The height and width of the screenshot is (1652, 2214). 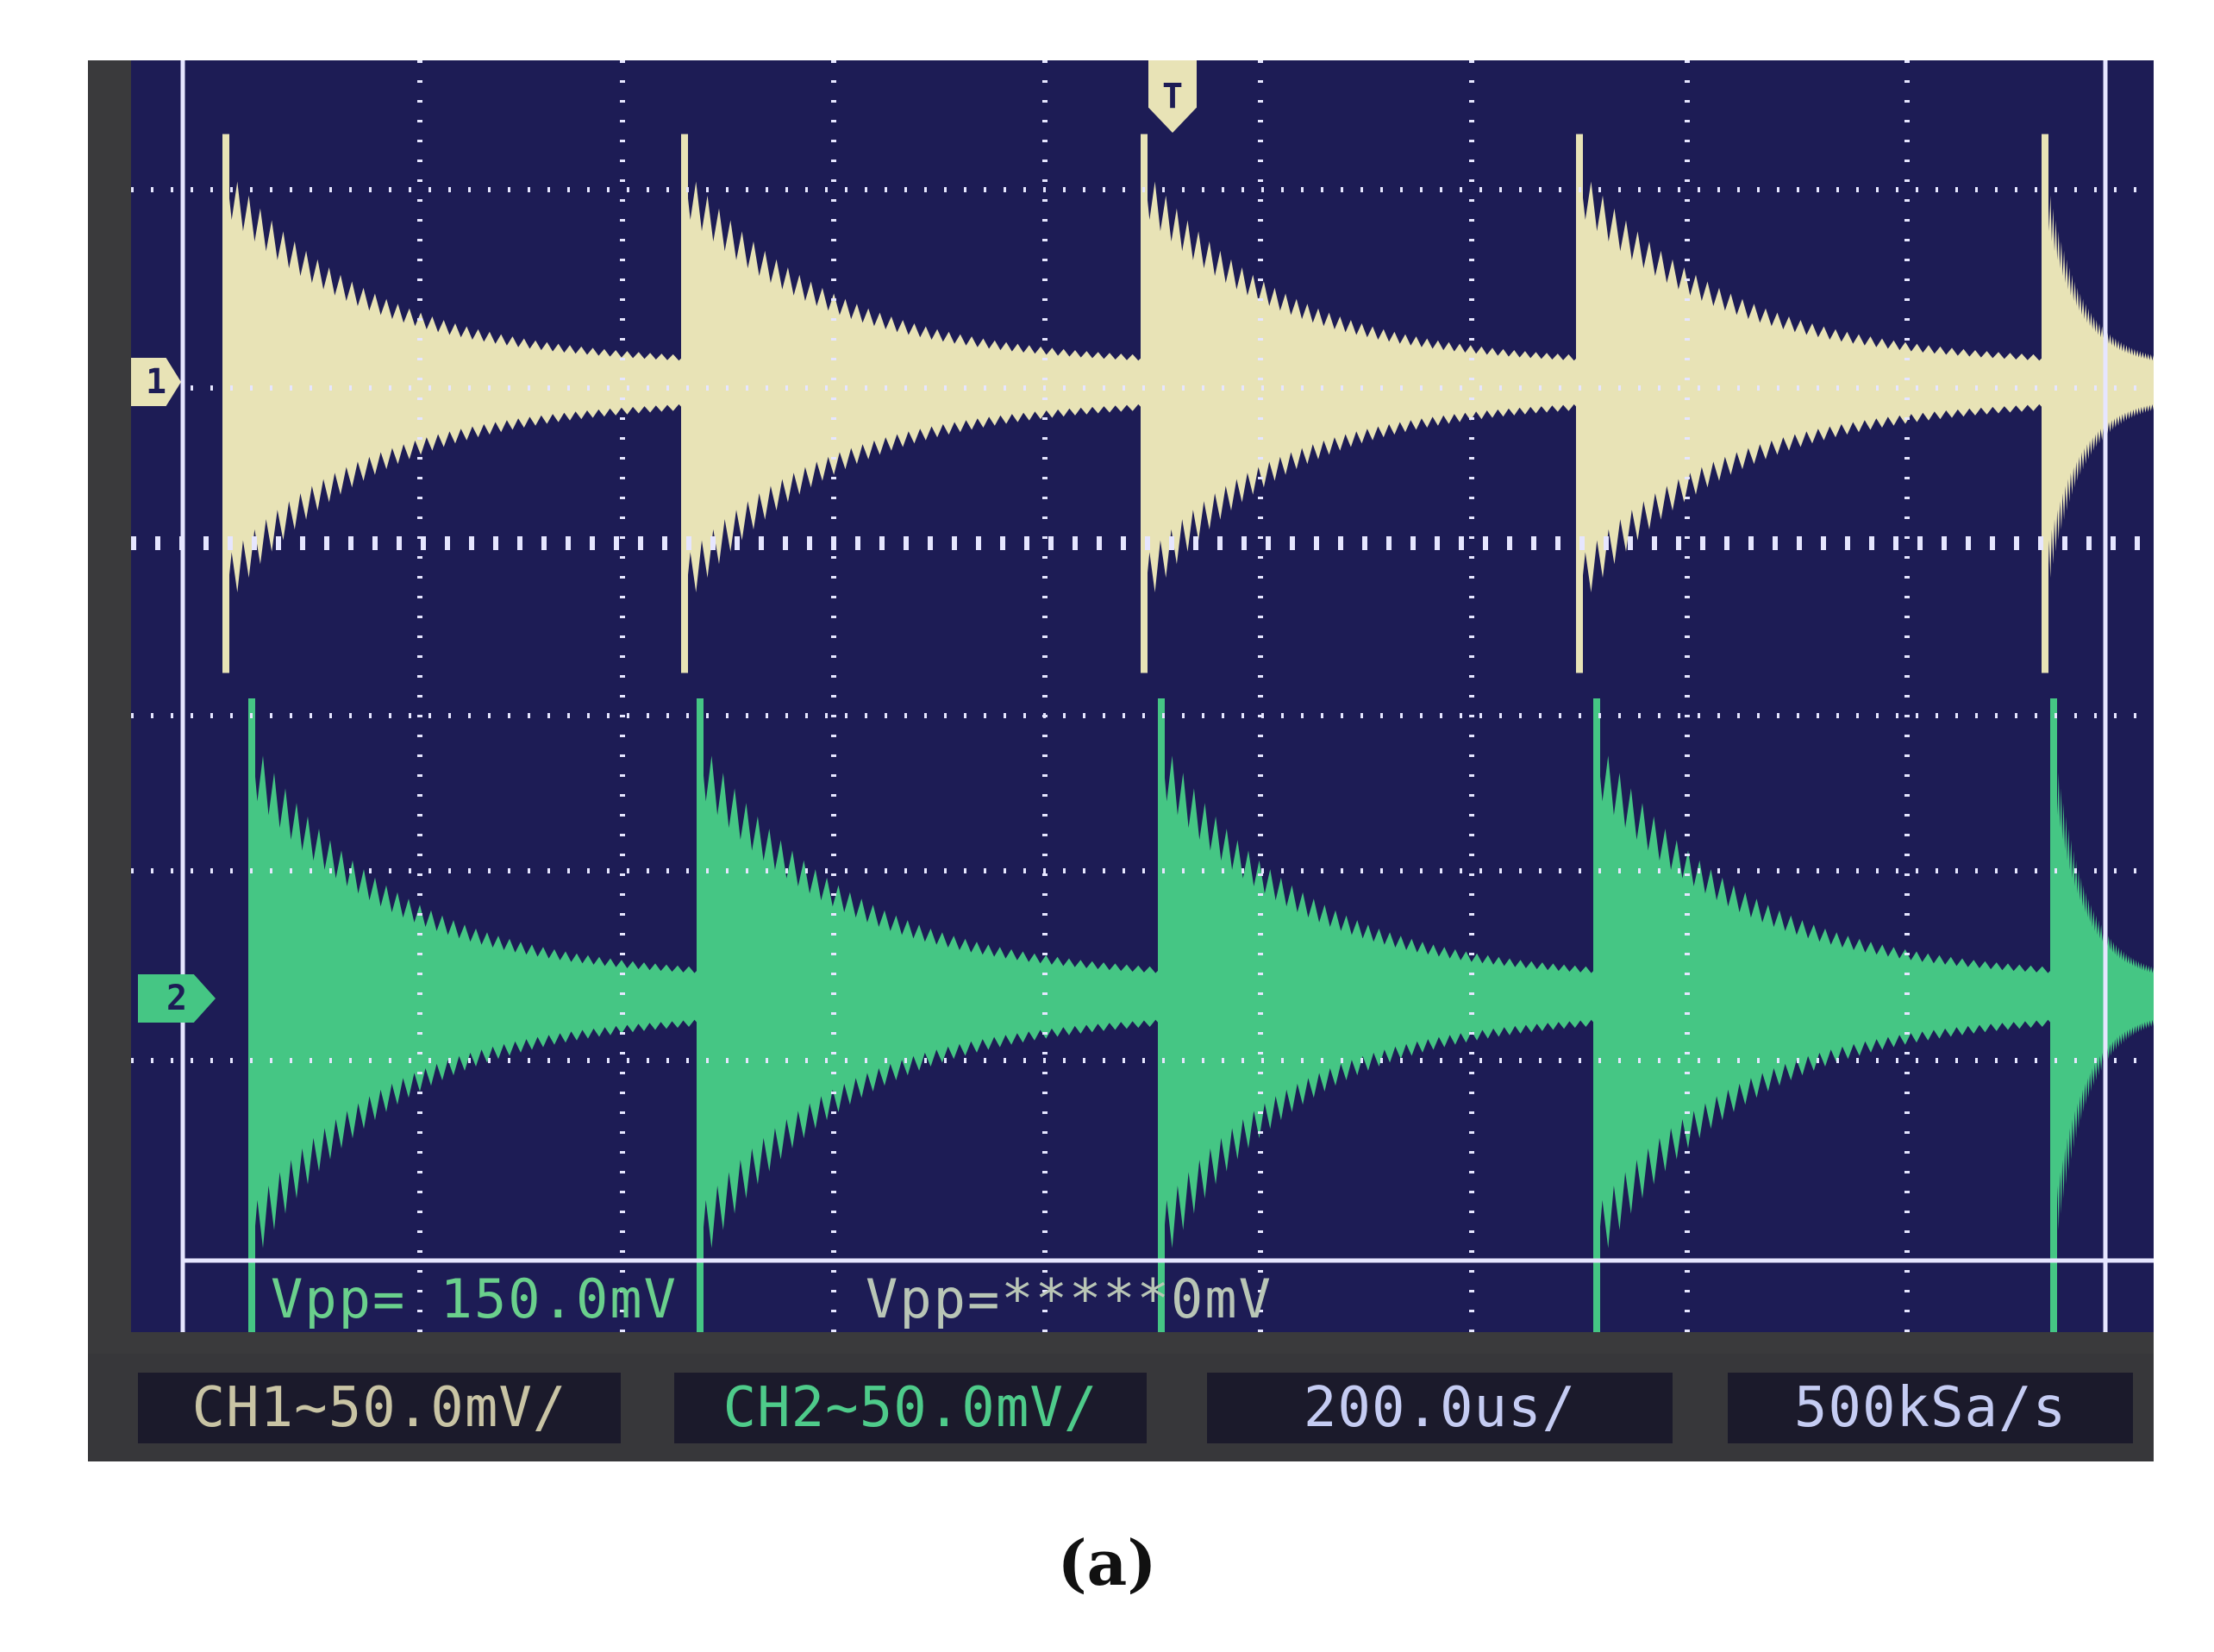 I want to click on vpp-ch2-readout: Vpp=*****0mV, so click(x=1069, y=1298).